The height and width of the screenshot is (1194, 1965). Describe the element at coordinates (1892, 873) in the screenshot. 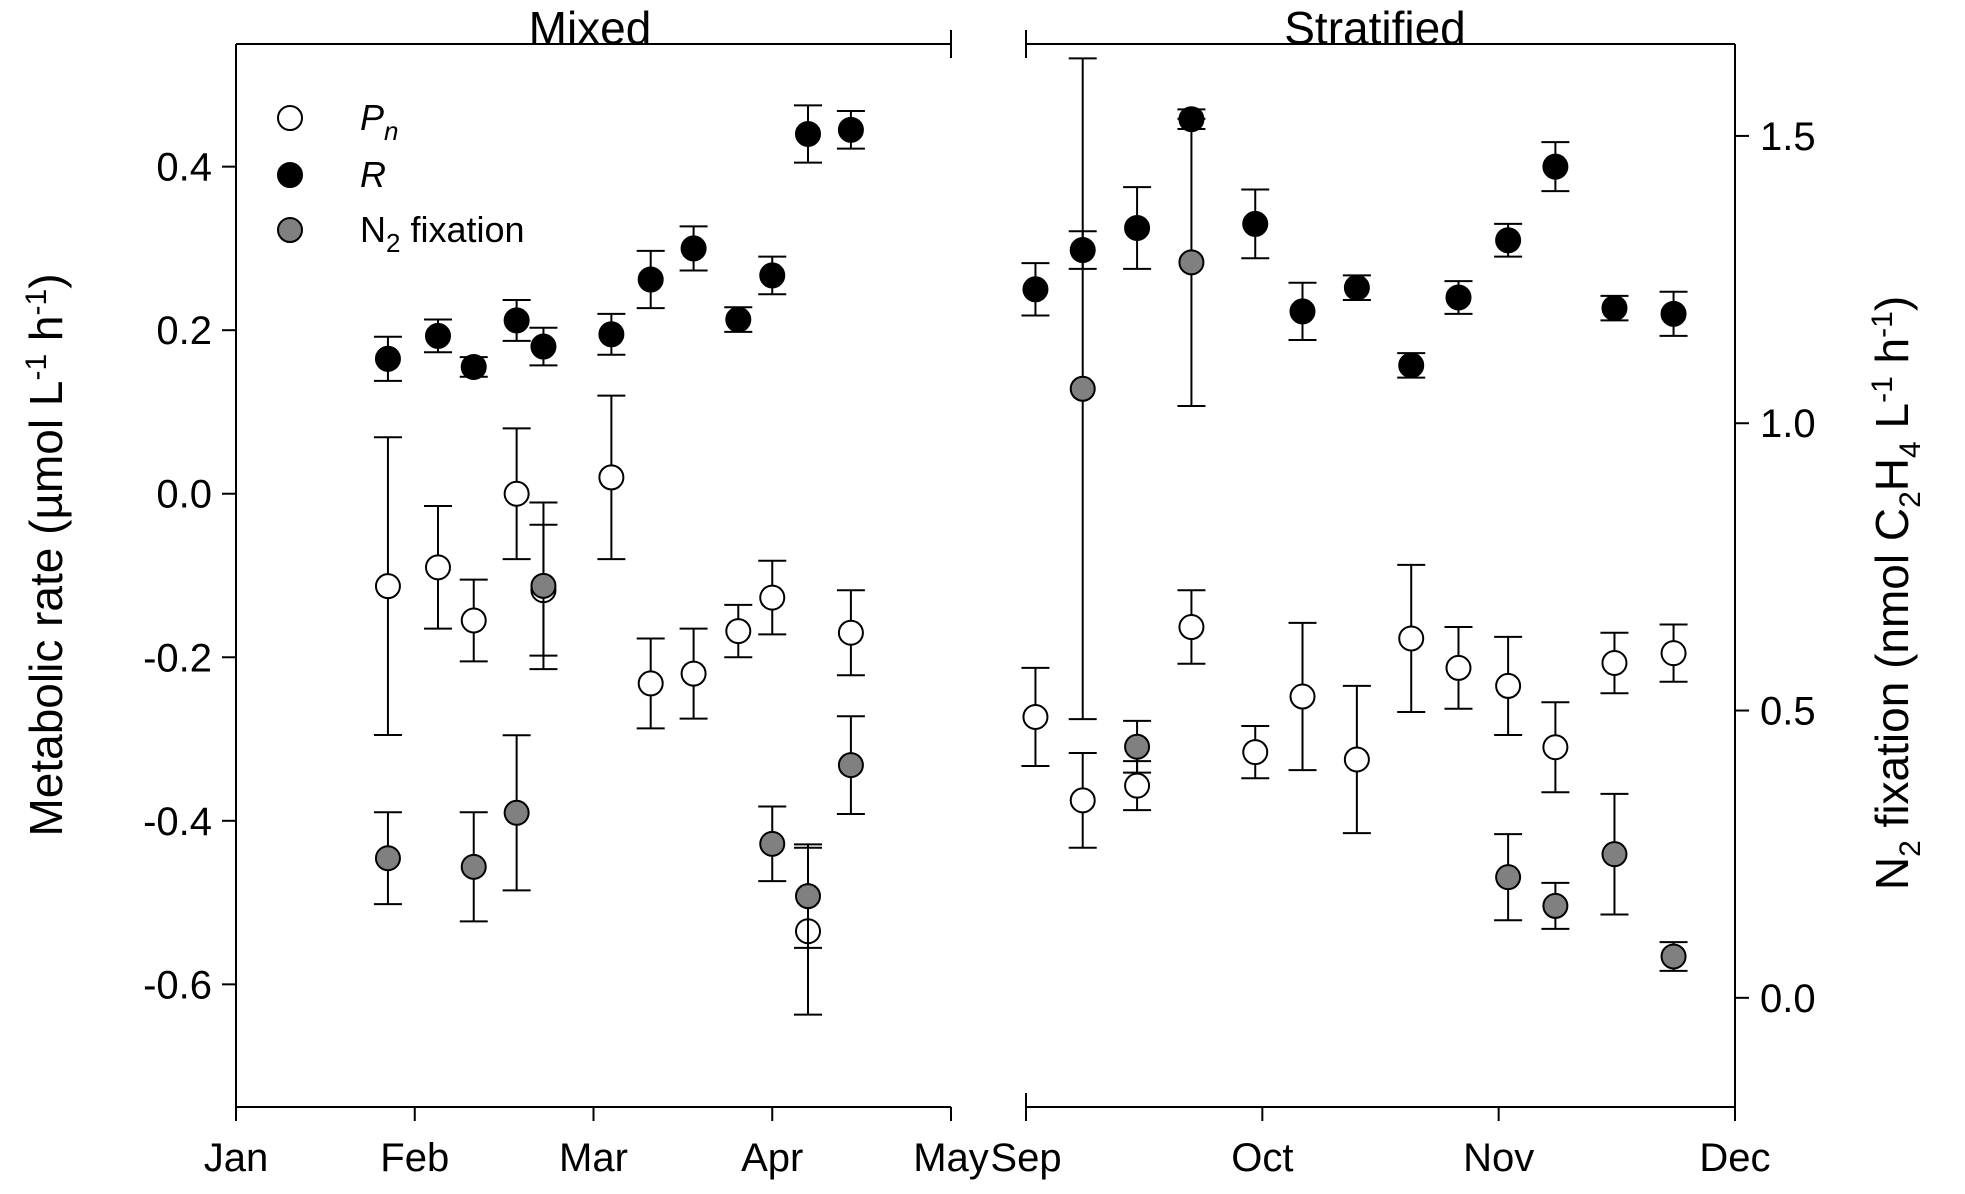

I see `right-axis-title-part: N` at that location.